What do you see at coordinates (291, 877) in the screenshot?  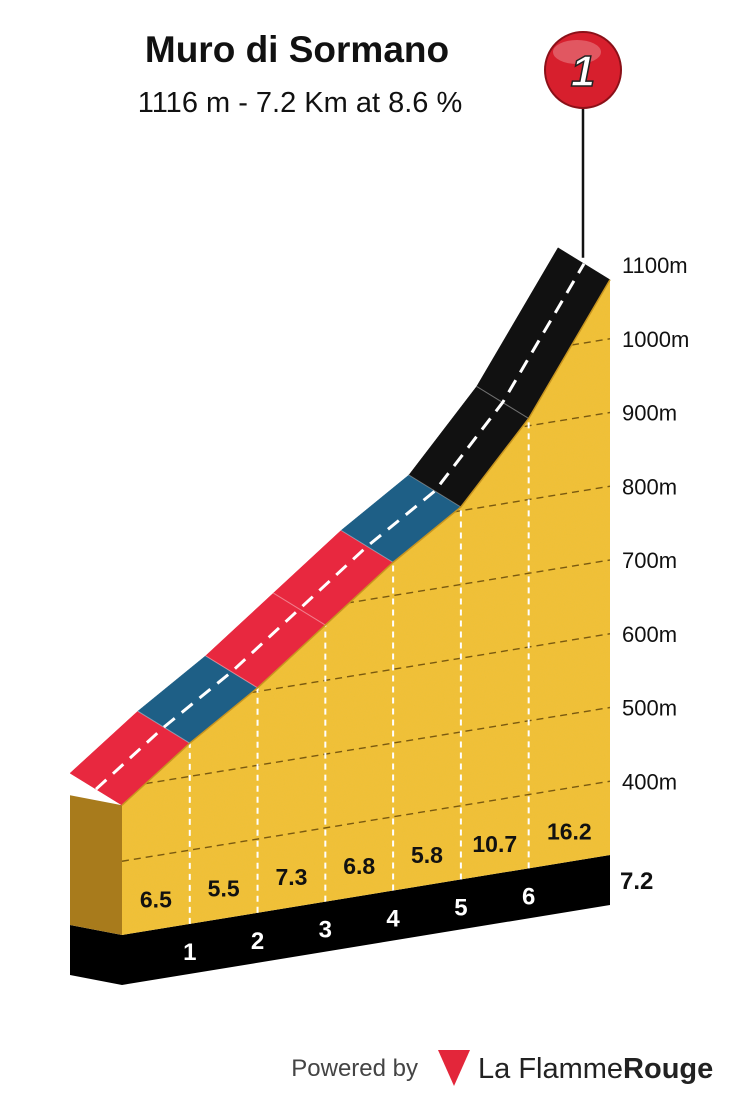 I see `gradient-label: 7.3` at bounding box center [291, 877].